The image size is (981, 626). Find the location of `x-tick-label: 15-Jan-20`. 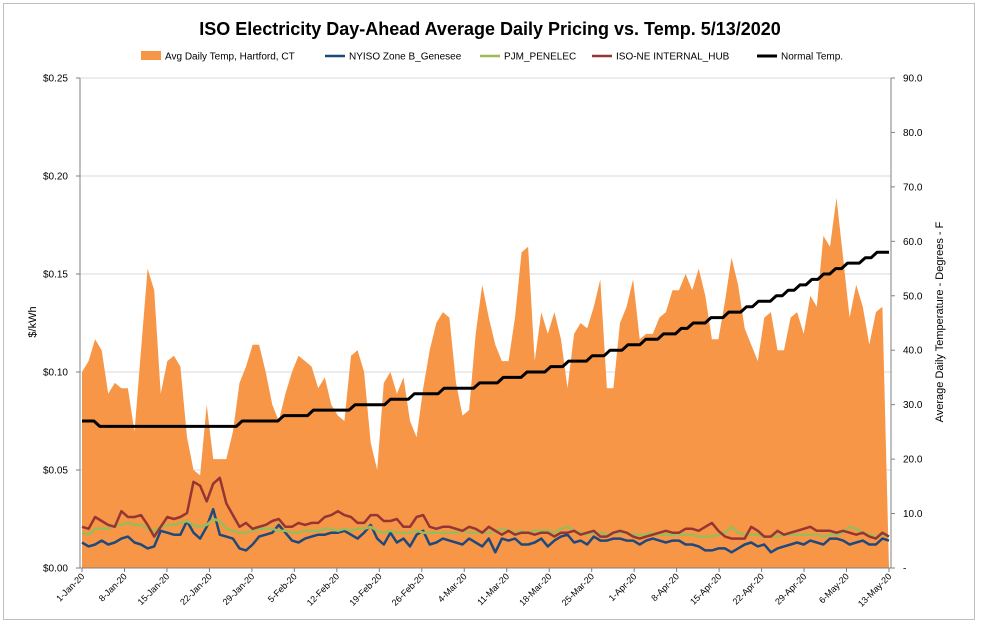

x-tick-label: 15-Jan-20 is located at coordinates (154, 589).